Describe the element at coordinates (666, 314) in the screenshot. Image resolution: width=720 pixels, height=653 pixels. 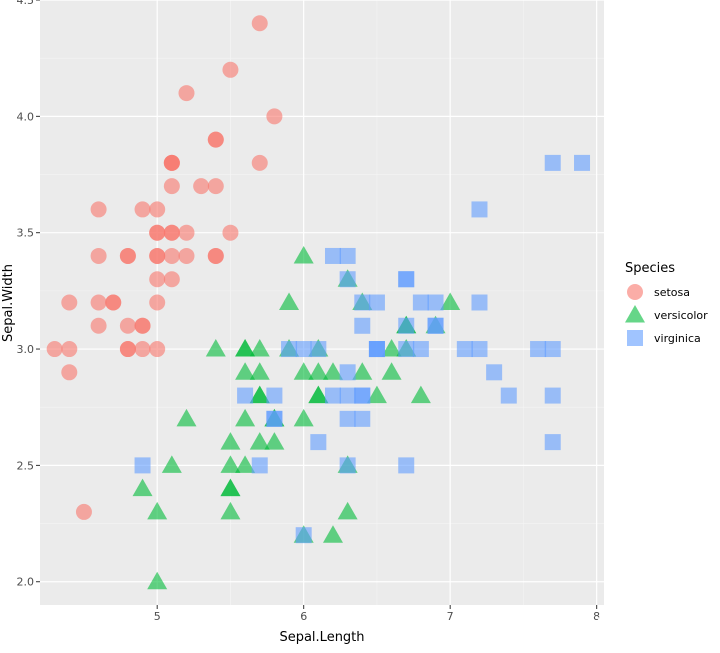
I see `legend-item-versicolor: versicolor` at that location.